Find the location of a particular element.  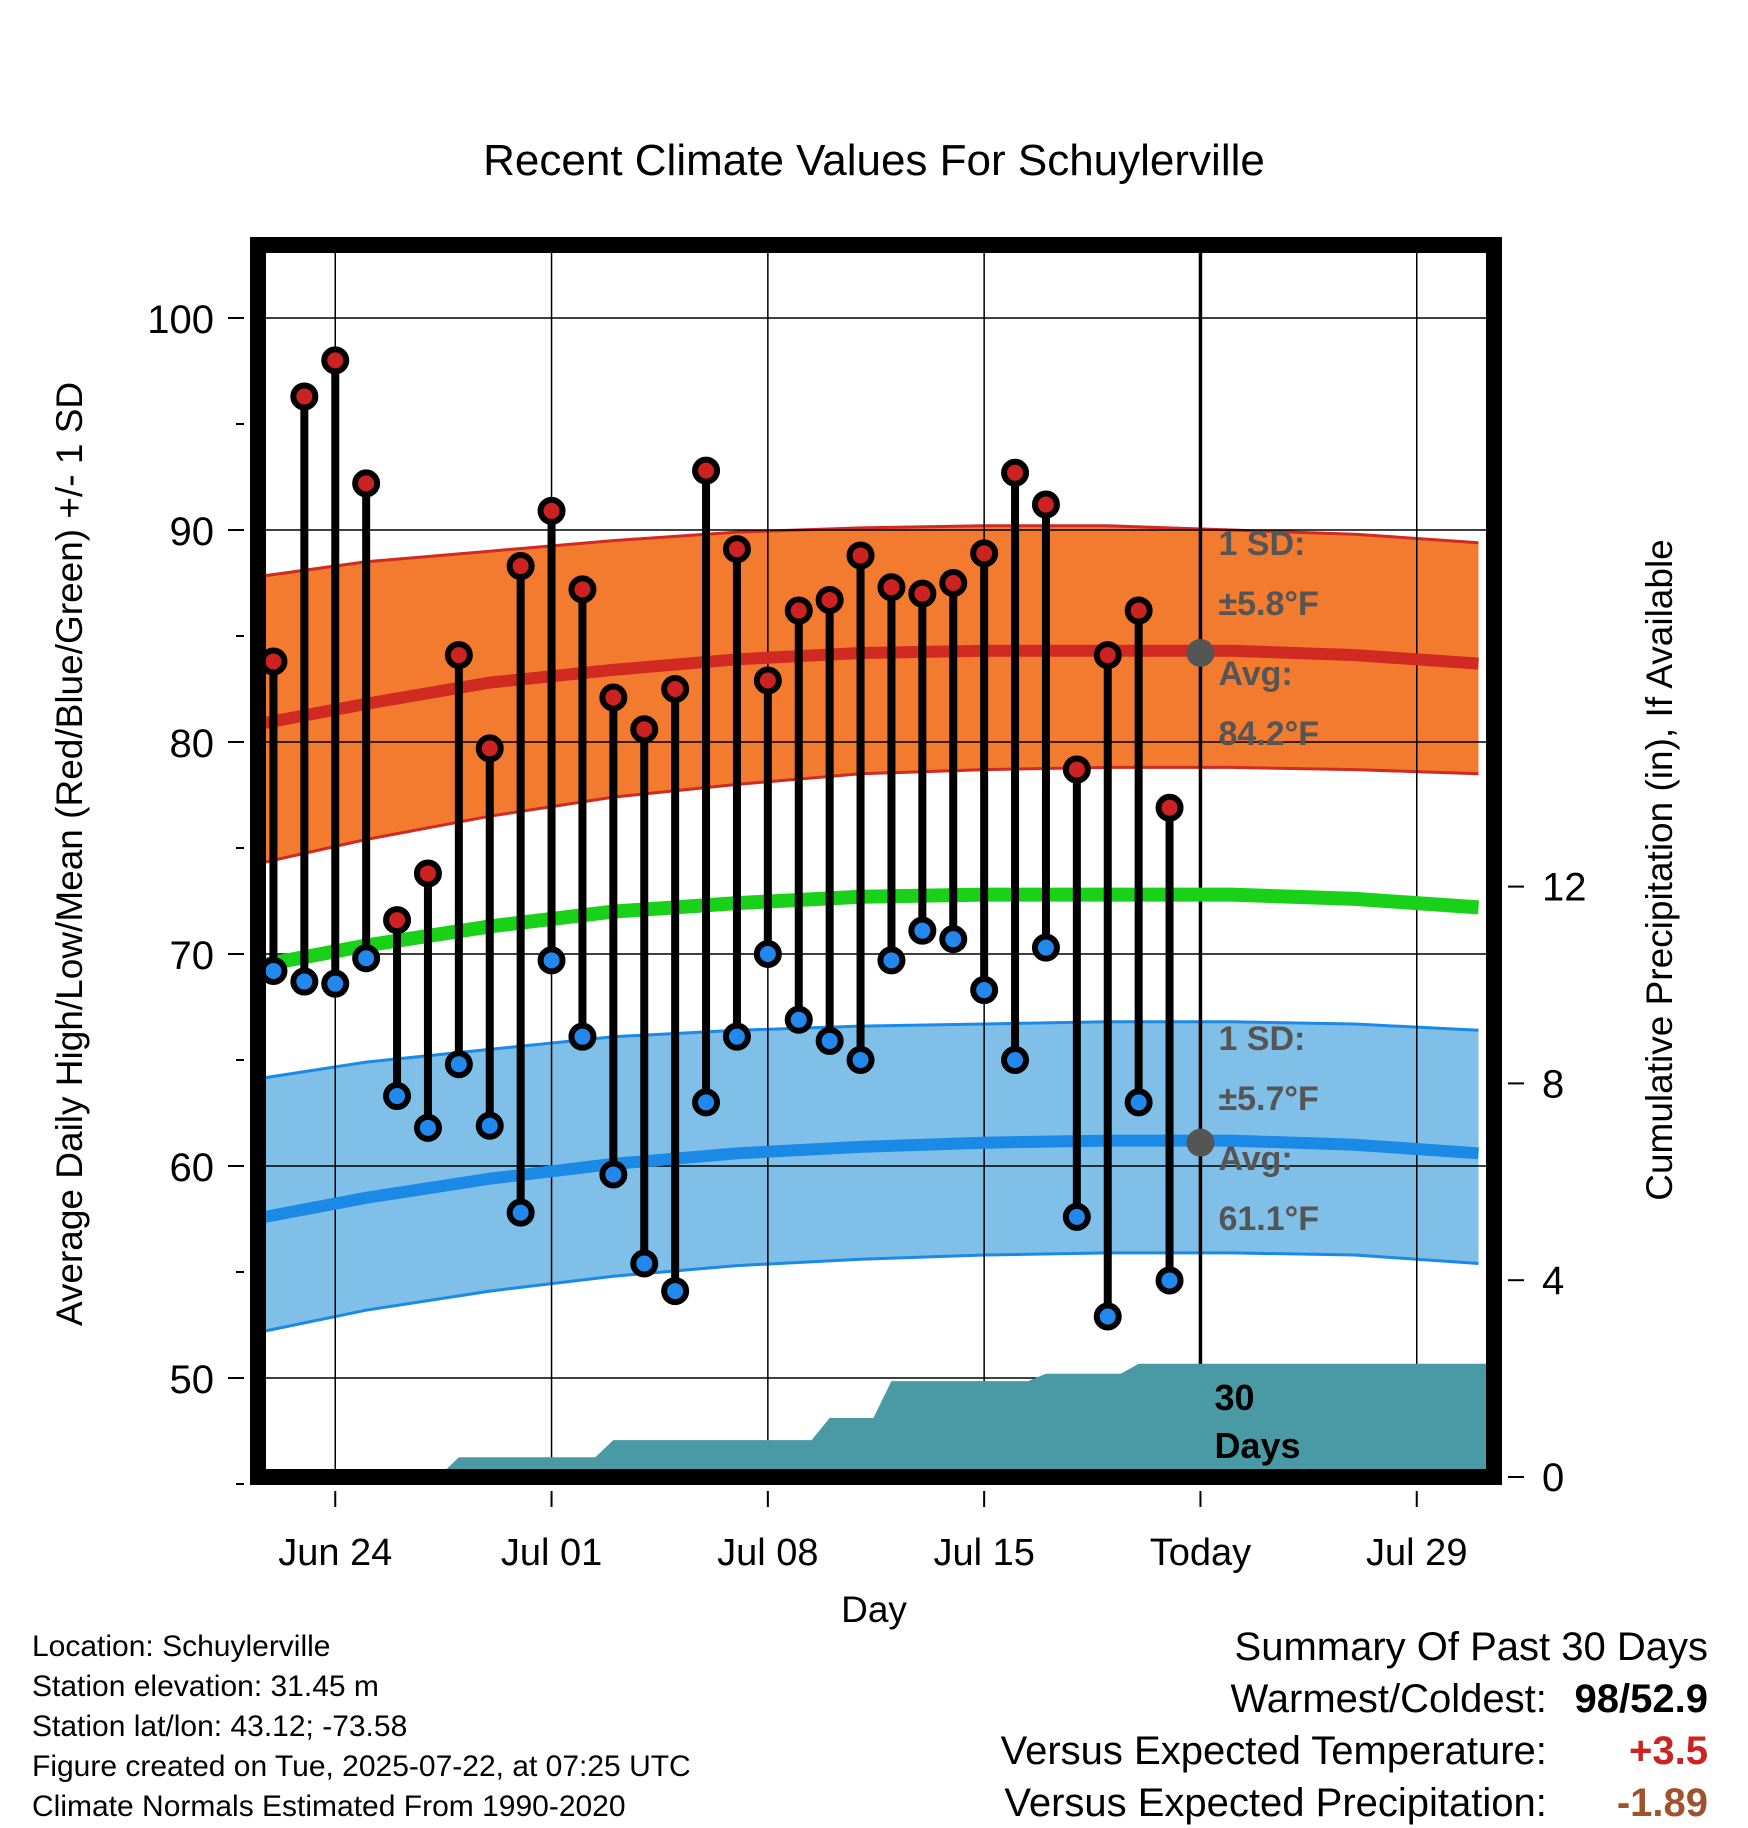

y-tick-label: 80 is located at coordinates (192, 744).